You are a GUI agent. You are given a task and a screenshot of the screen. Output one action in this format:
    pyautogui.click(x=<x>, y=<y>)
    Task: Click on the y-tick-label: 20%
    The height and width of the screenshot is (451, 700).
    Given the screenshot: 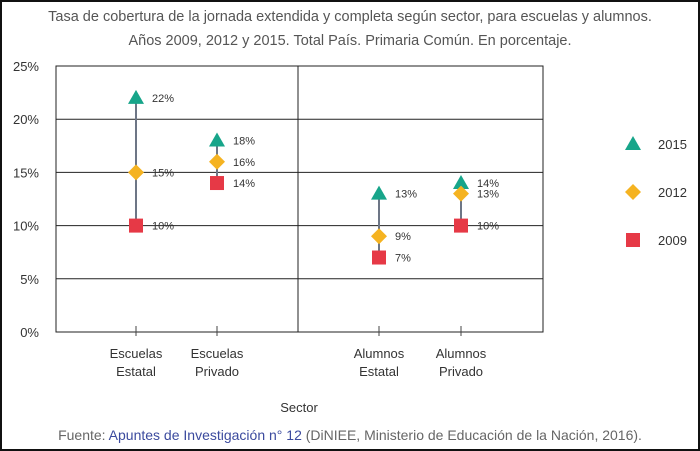 What is the action you would take?
    pyautogui.click(x=26, y=119)
    